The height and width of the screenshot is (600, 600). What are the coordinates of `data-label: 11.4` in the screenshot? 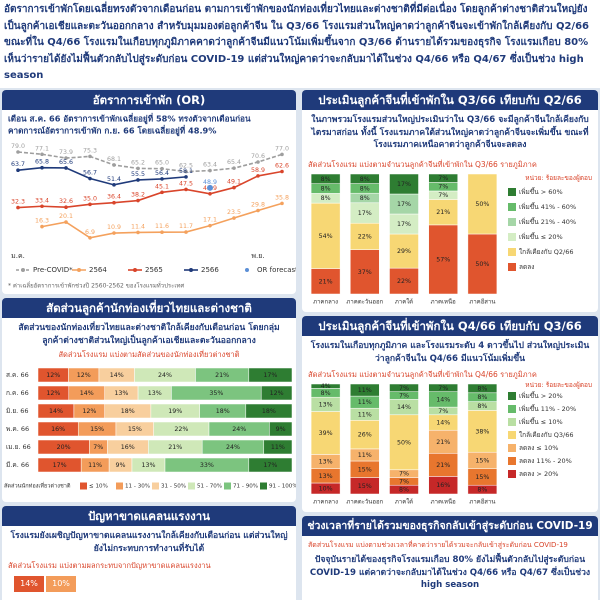 It's located at (138, 226).